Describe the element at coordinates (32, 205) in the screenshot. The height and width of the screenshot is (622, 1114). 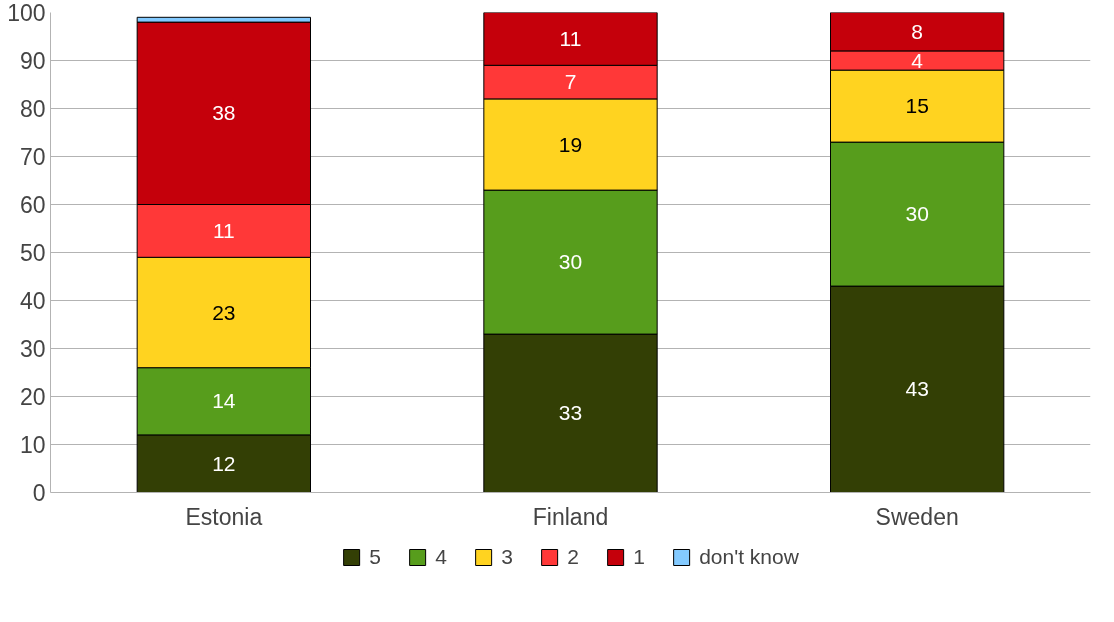
I see `y-tick-label: 60` at that location.